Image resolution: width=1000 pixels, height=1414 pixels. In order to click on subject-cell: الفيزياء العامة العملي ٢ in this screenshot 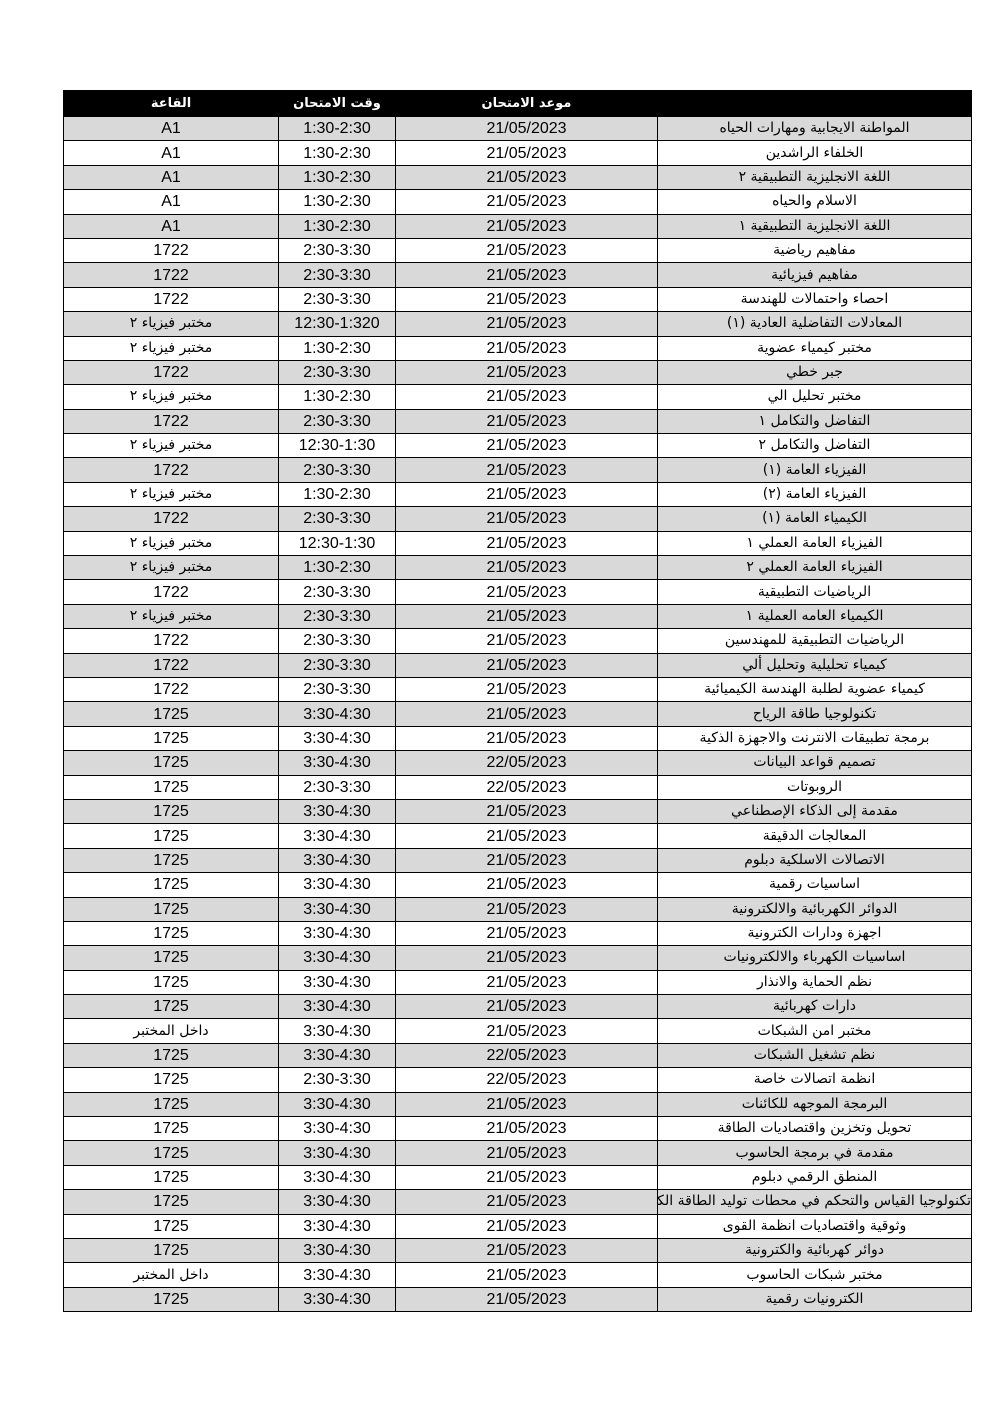, I will do `click(814, 568)`.